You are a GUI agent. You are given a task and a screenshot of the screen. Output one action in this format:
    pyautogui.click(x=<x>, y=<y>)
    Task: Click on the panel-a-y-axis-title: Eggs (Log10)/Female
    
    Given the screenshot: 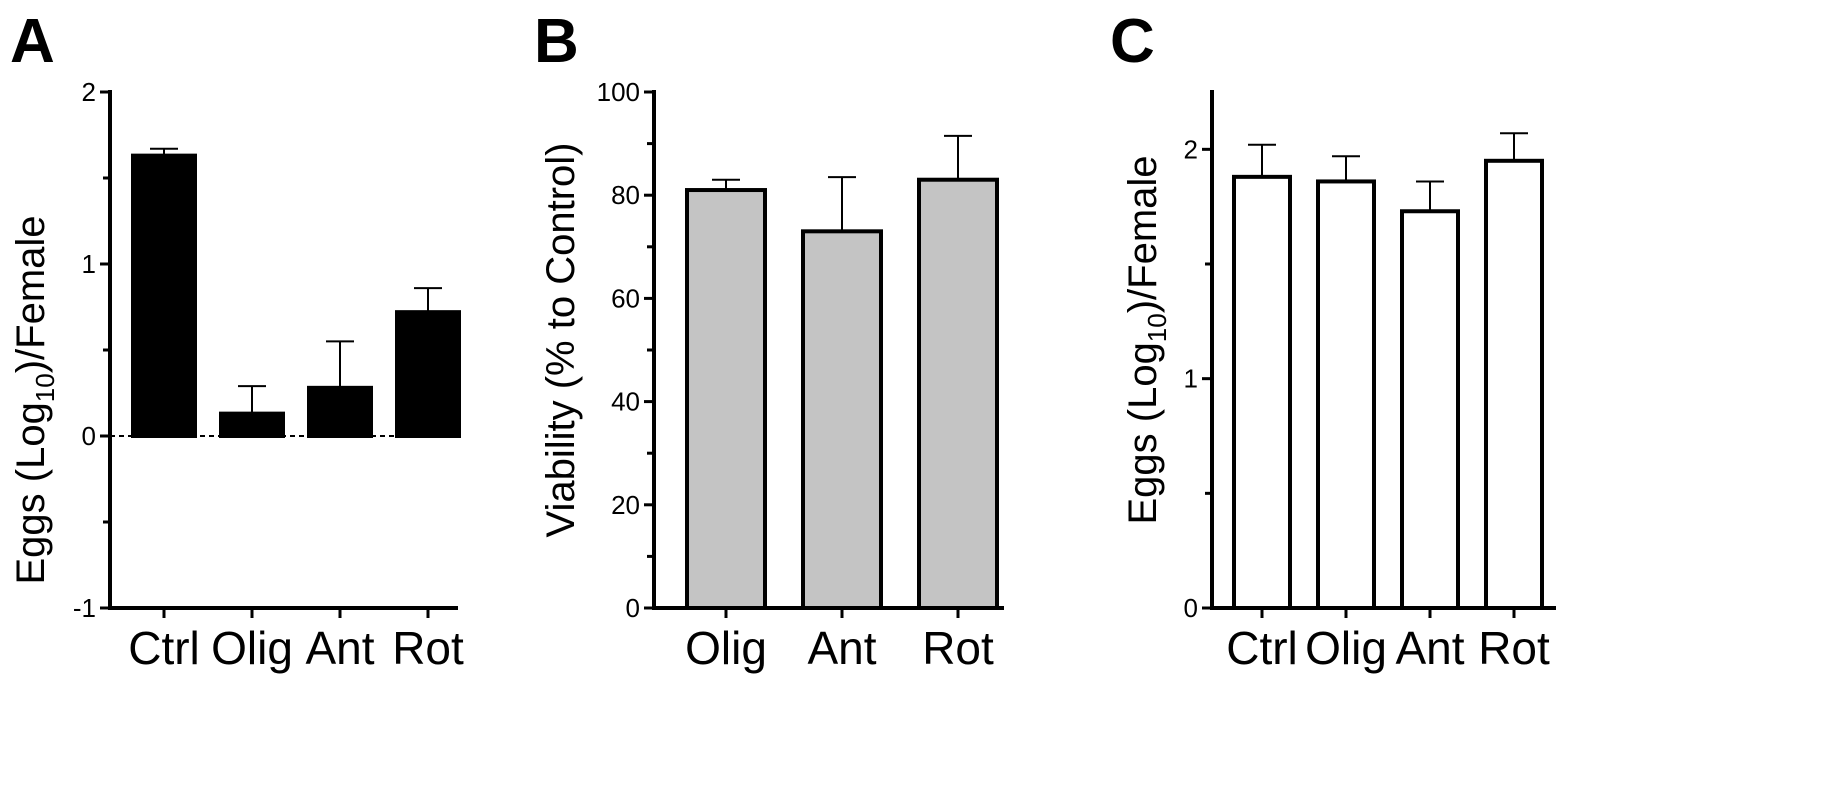 What is the action you would take?
    pyautogui.click(x=34, y=399)
    